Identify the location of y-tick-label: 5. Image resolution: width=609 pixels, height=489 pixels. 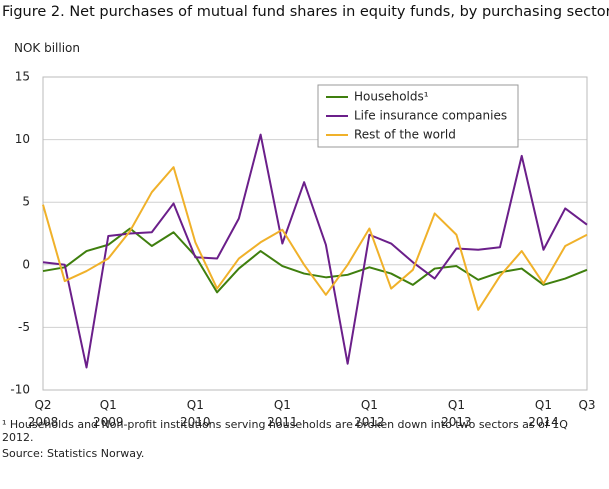
(26, 202).